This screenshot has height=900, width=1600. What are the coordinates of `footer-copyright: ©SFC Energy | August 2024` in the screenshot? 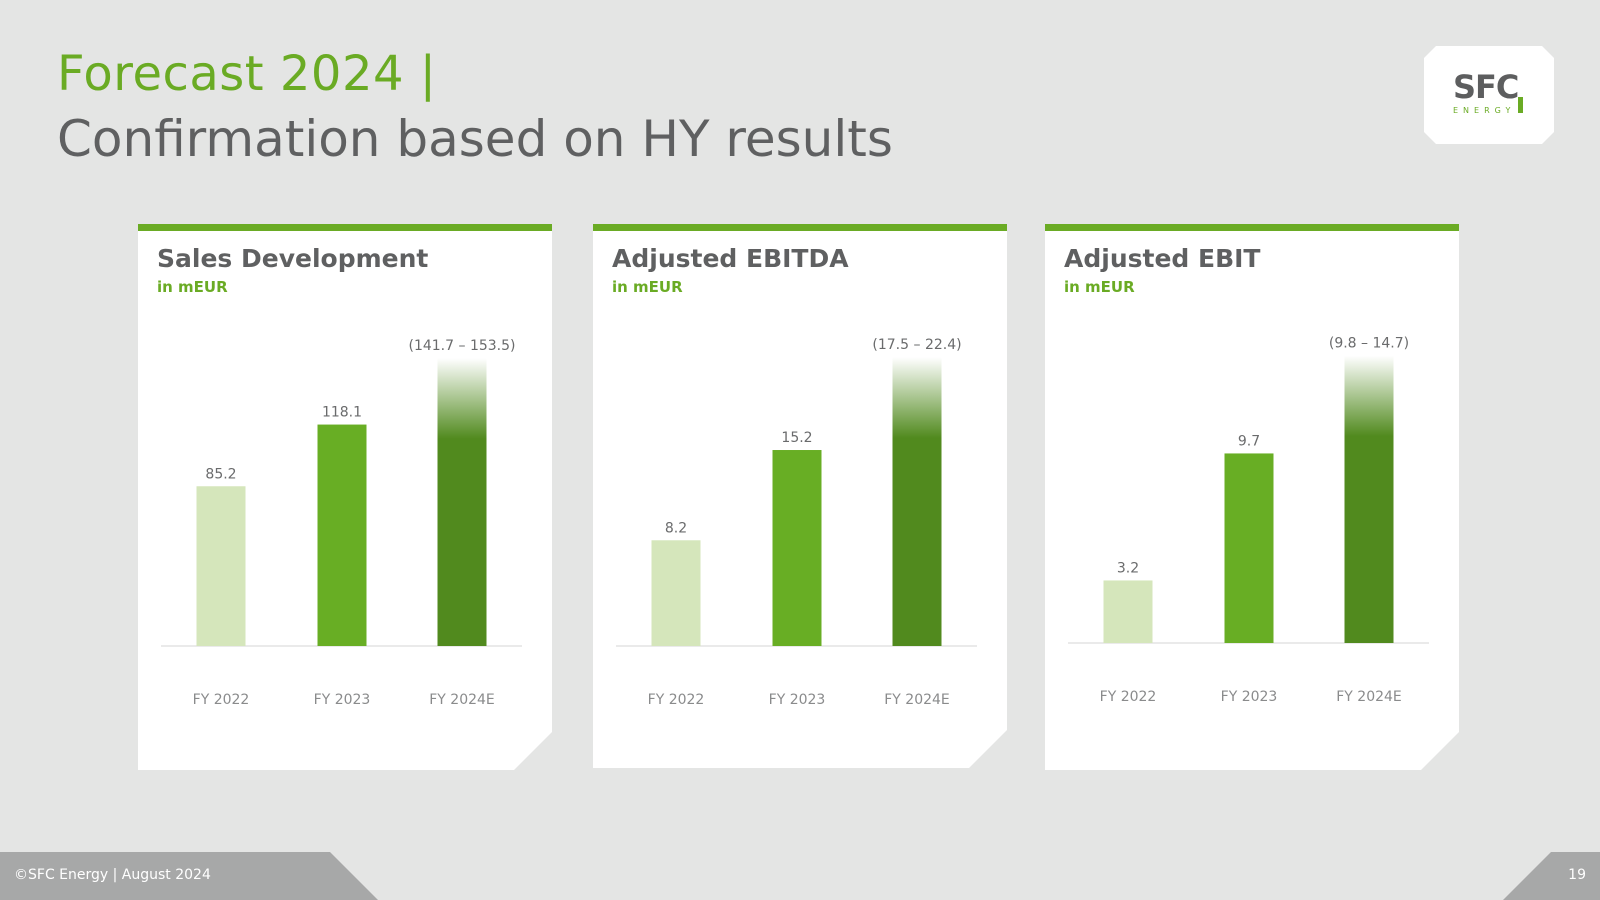 It's located at (112, 875).